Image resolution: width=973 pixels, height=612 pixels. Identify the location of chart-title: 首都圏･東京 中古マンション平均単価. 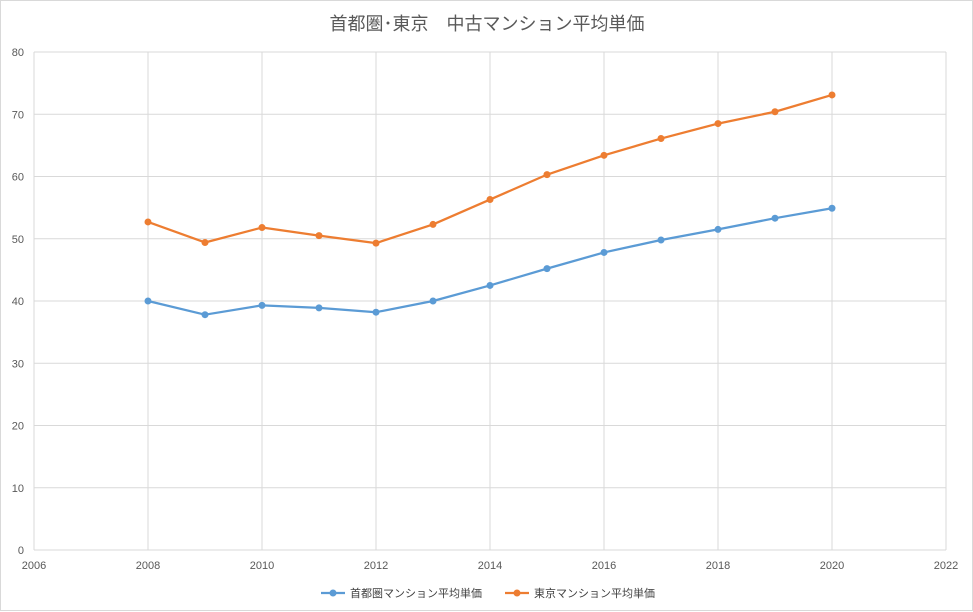
(487, 24).